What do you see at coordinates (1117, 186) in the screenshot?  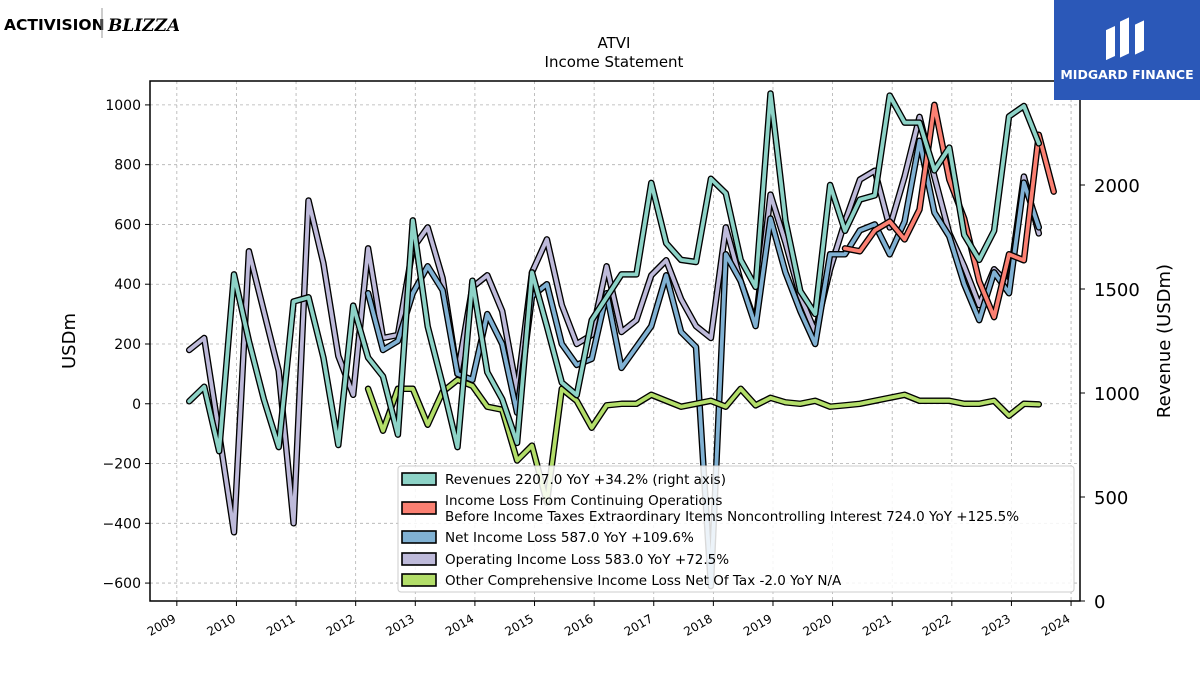 I see `y-right-tick-label: 2000` at bounding box center [1117, 186].